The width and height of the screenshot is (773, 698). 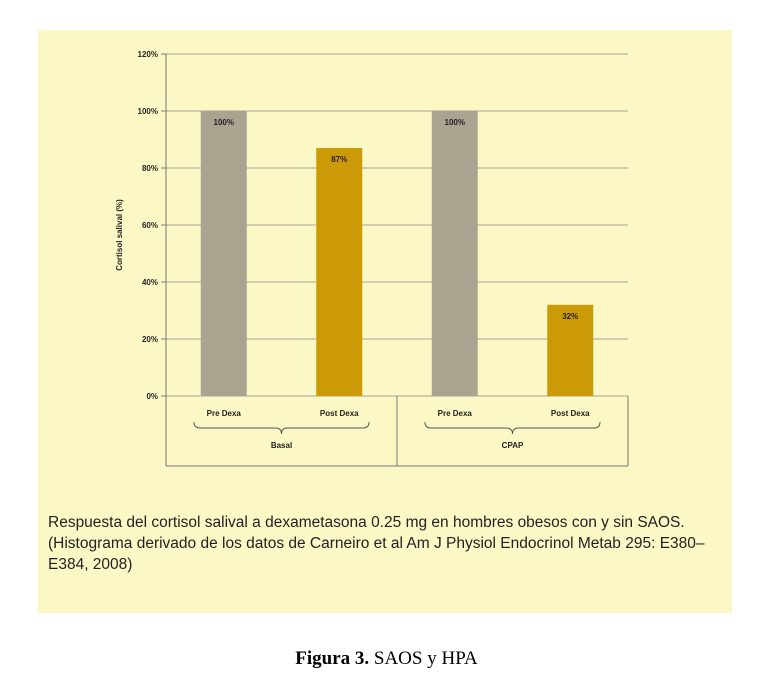 I want to click on y-axis-title: Cortisol salival (%), so click(x=119, y=235).